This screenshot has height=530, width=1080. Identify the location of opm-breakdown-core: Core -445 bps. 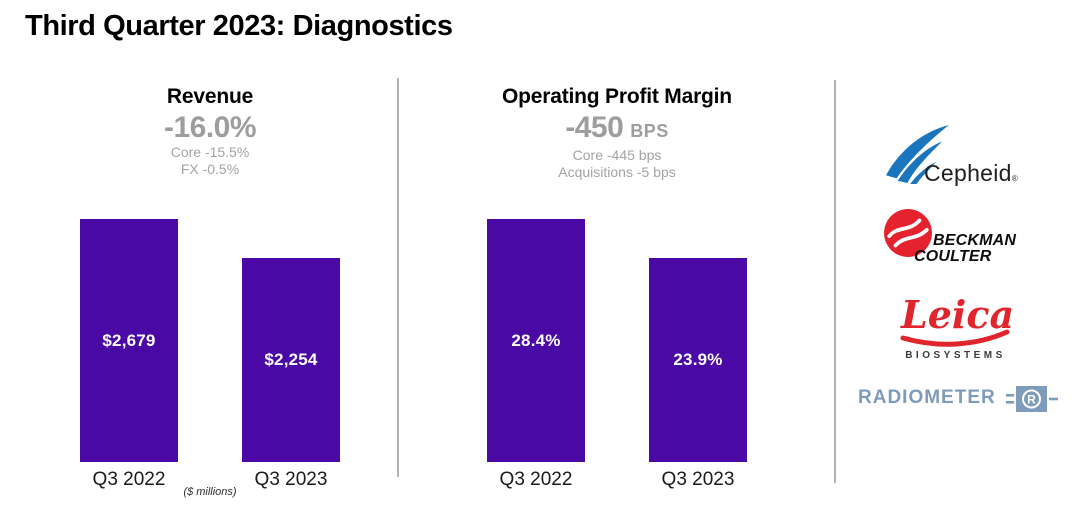
(617, 155).